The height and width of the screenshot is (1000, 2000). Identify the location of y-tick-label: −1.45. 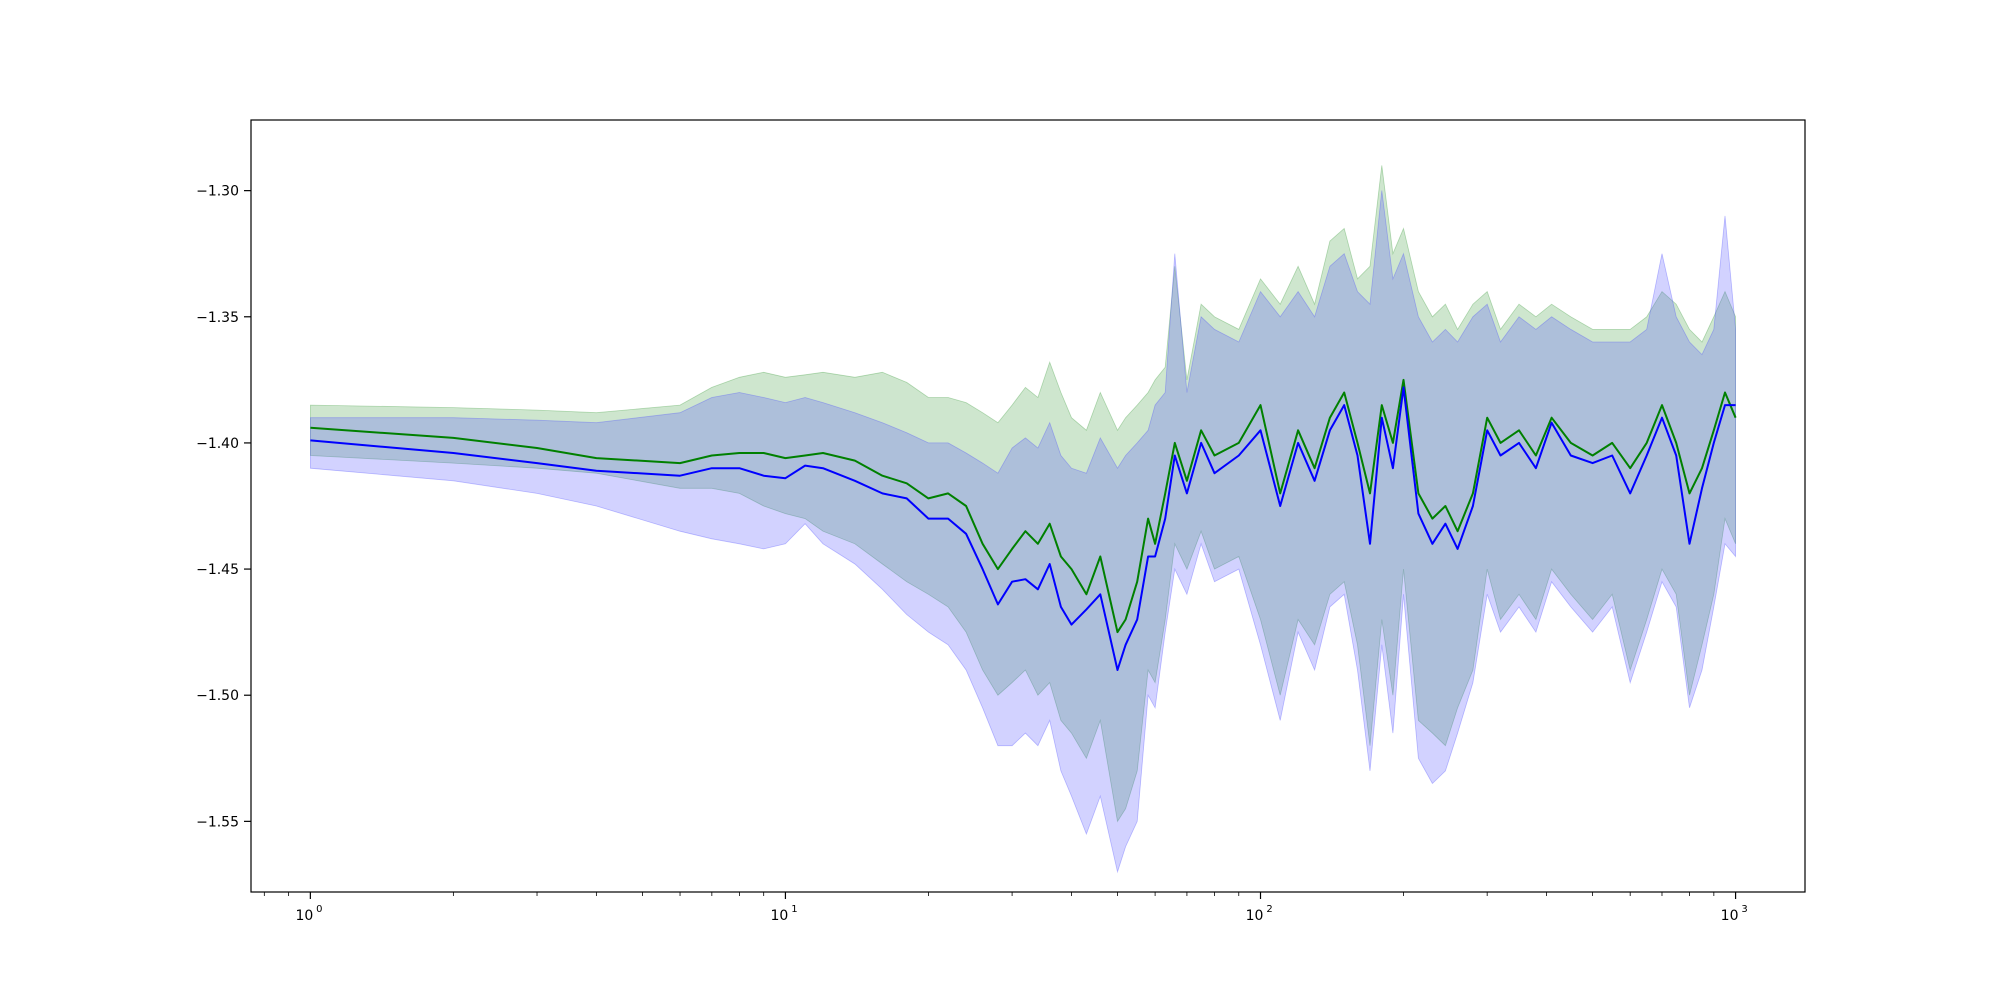
(217, 570).